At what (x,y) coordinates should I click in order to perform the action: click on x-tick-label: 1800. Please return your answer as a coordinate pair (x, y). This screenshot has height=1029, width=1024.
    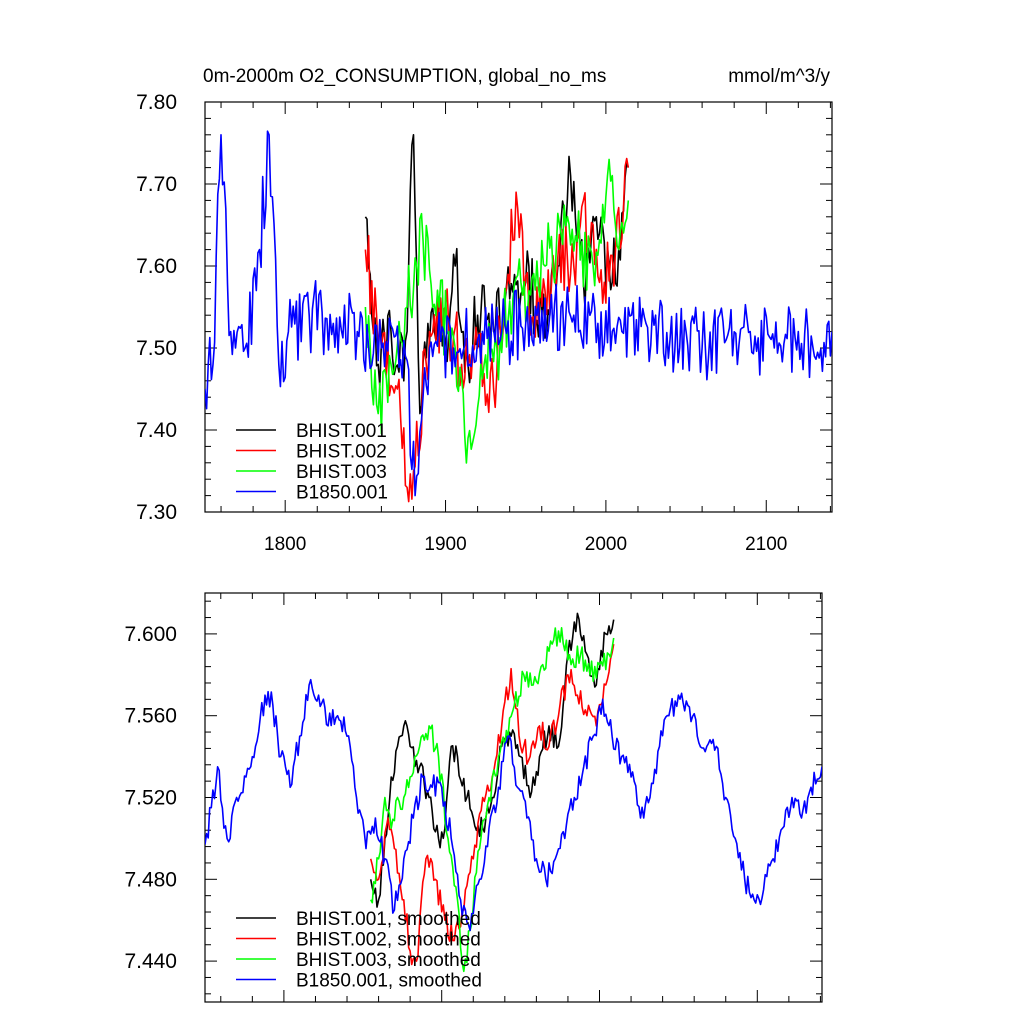
    Looking at the image, I should click on (285, 544).